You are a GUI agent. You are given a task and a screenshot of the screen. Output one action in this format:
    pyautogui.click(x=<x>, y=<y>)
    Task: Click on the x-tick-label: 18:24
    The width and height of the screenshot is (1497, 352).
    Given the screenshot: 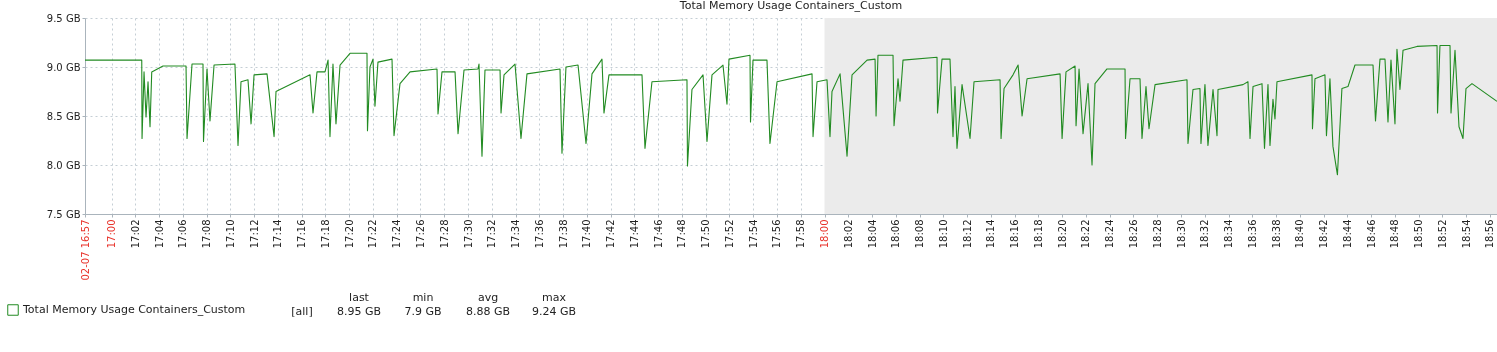 What is the action you would take?
    pyautogui.click(x=1110, y=234)
    